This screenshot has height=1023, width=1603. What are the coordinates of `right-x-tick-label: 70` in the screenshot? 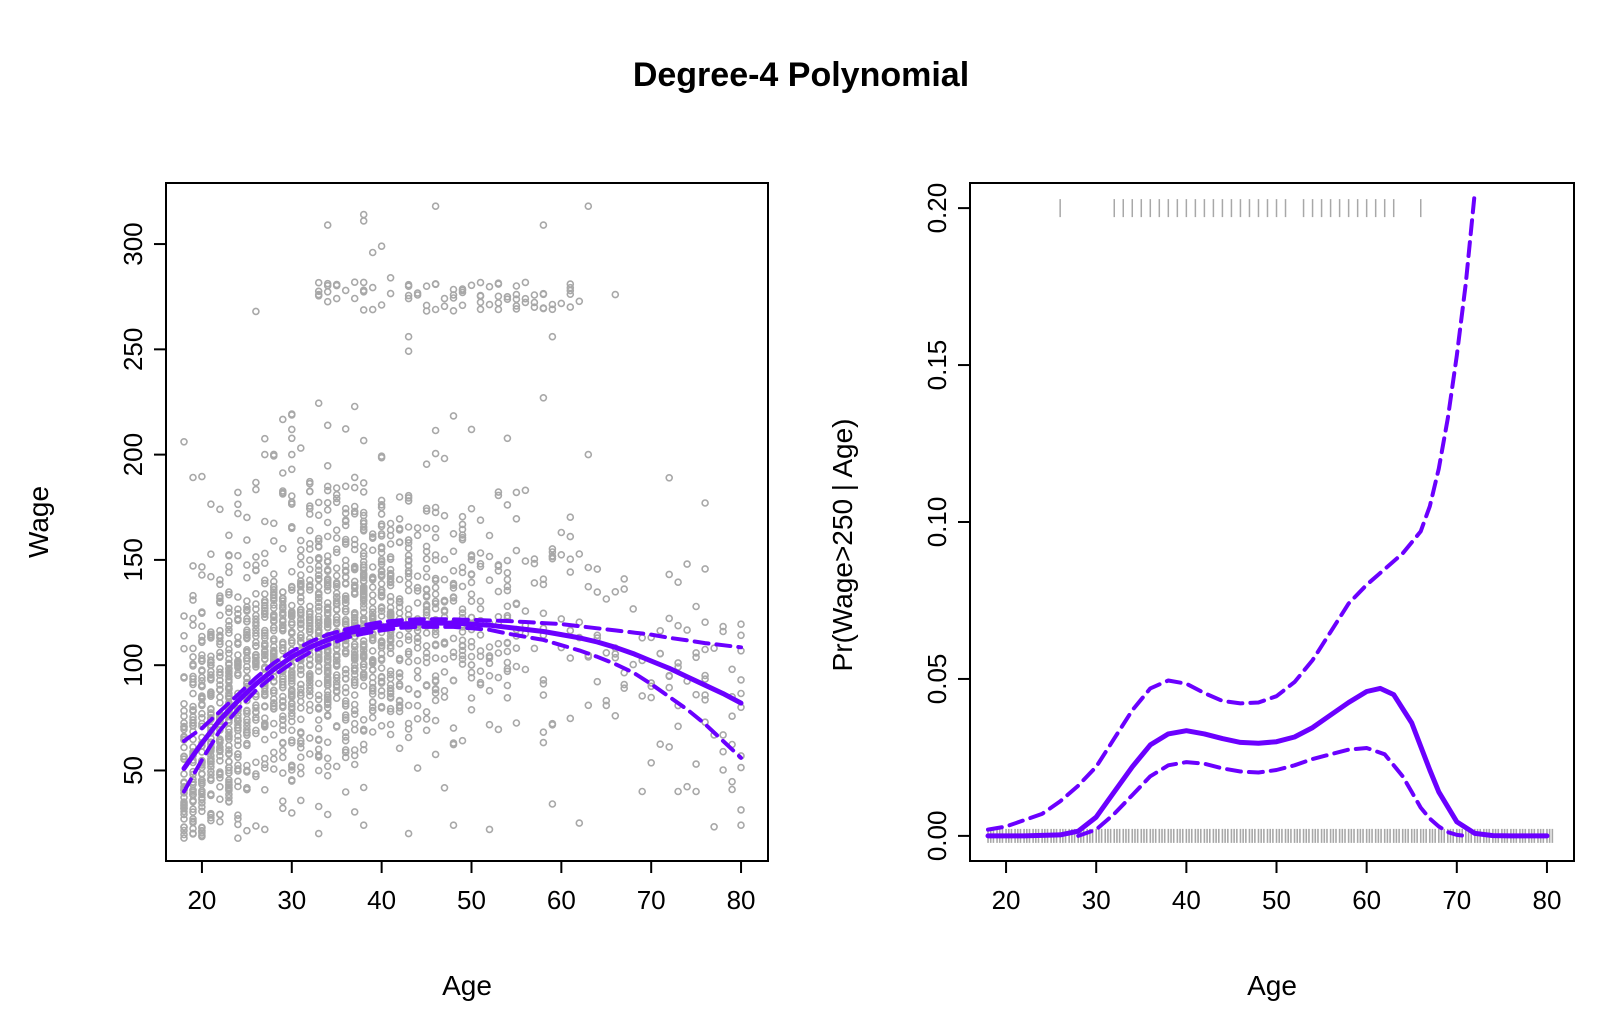 It's located at (1456, 900).